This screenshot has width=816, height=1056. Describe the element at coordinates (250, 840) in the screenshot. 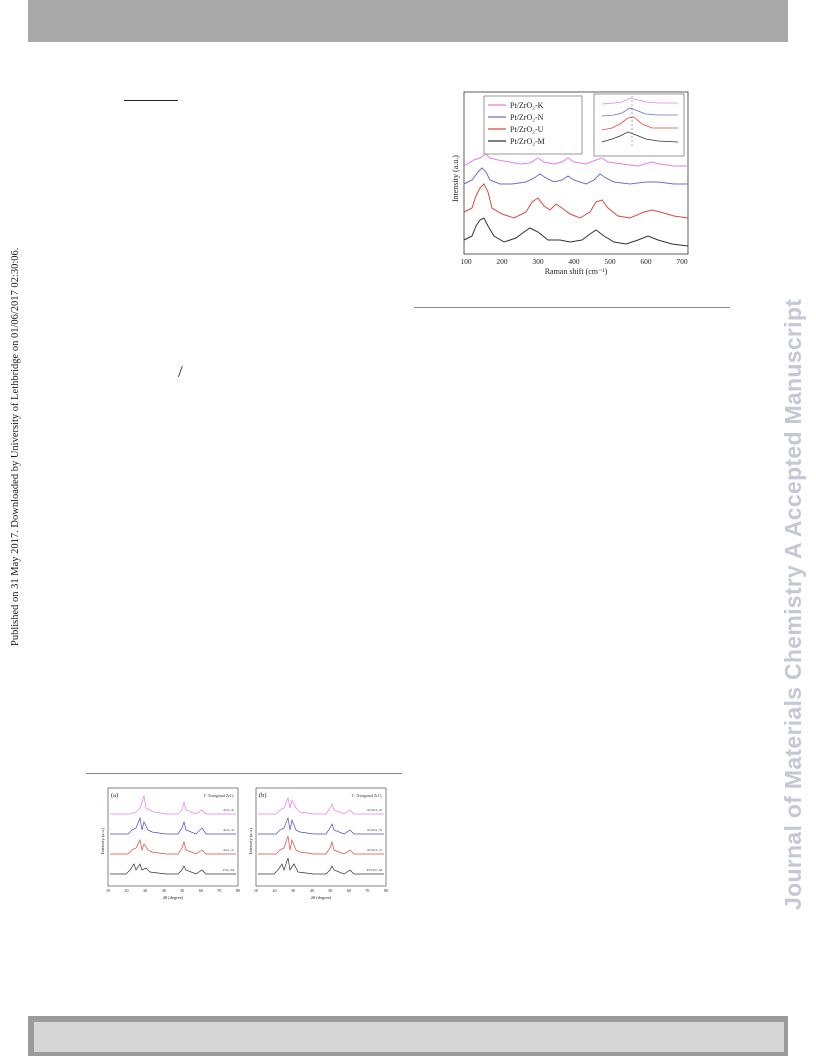

I see `xrd-b-ylabel: Intensity (a.u.)` at that location.